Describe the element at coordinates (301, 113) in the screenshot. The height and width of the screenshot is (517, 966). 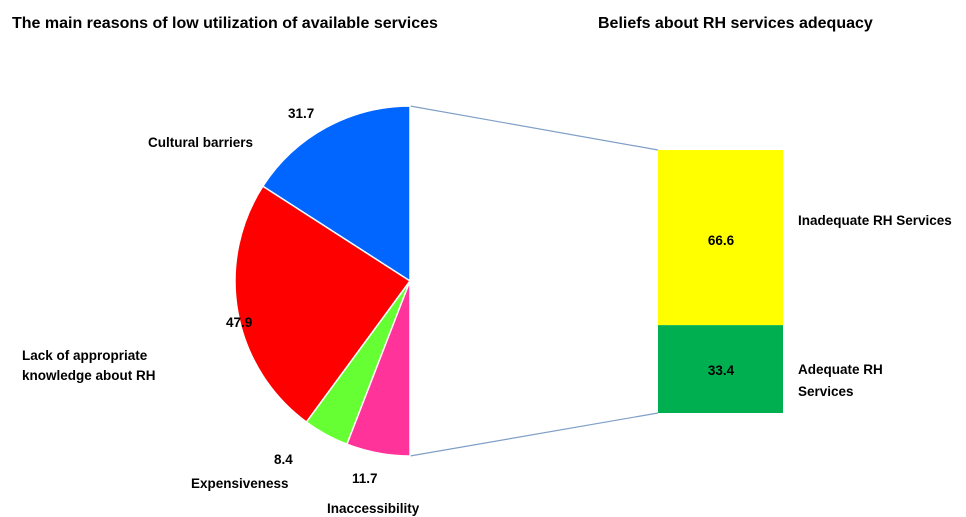
I see `slice-value-cultural-barriers: 31.7` at that location.